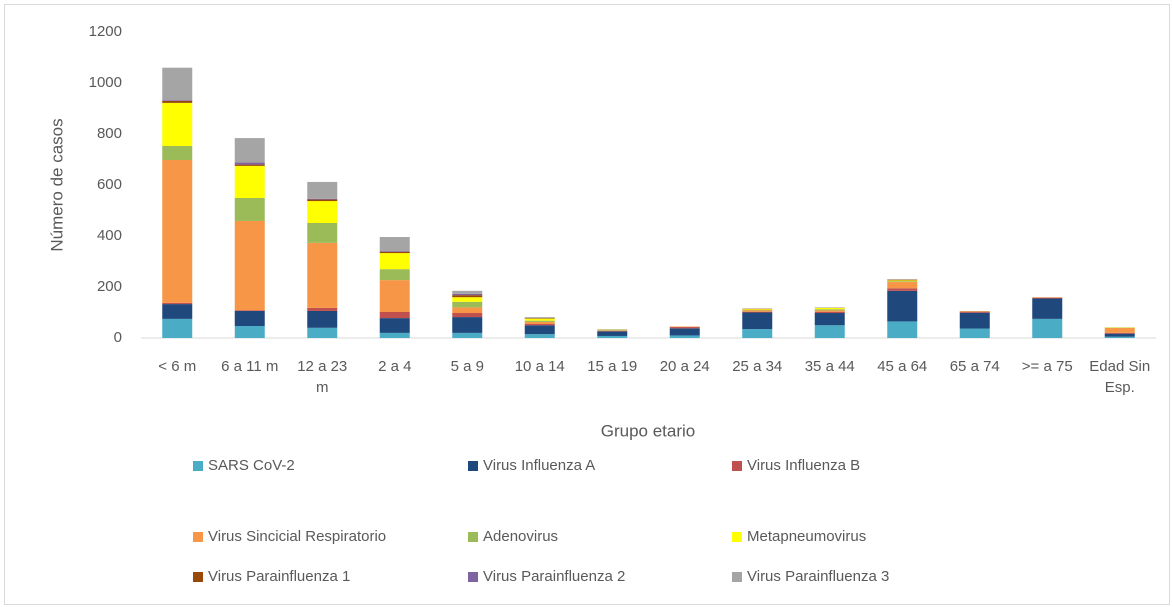 This screenshot has height=607, width=1173. What do you see at coordinates (539, 366) in the screenshot?
I see `x-tick-label: 10 a 14` at bounding box center [539, 366].